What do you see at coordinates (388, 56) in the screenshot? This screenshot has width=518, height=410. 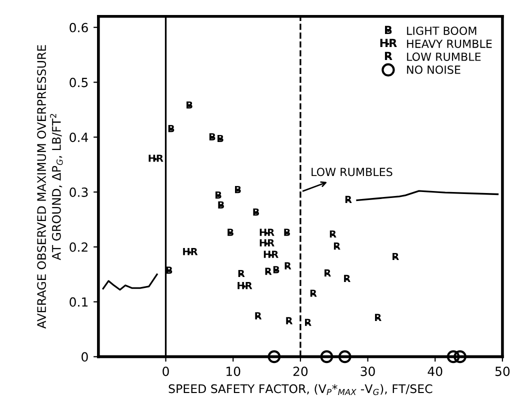 I see `text: R` at bounding box center [388, 56].